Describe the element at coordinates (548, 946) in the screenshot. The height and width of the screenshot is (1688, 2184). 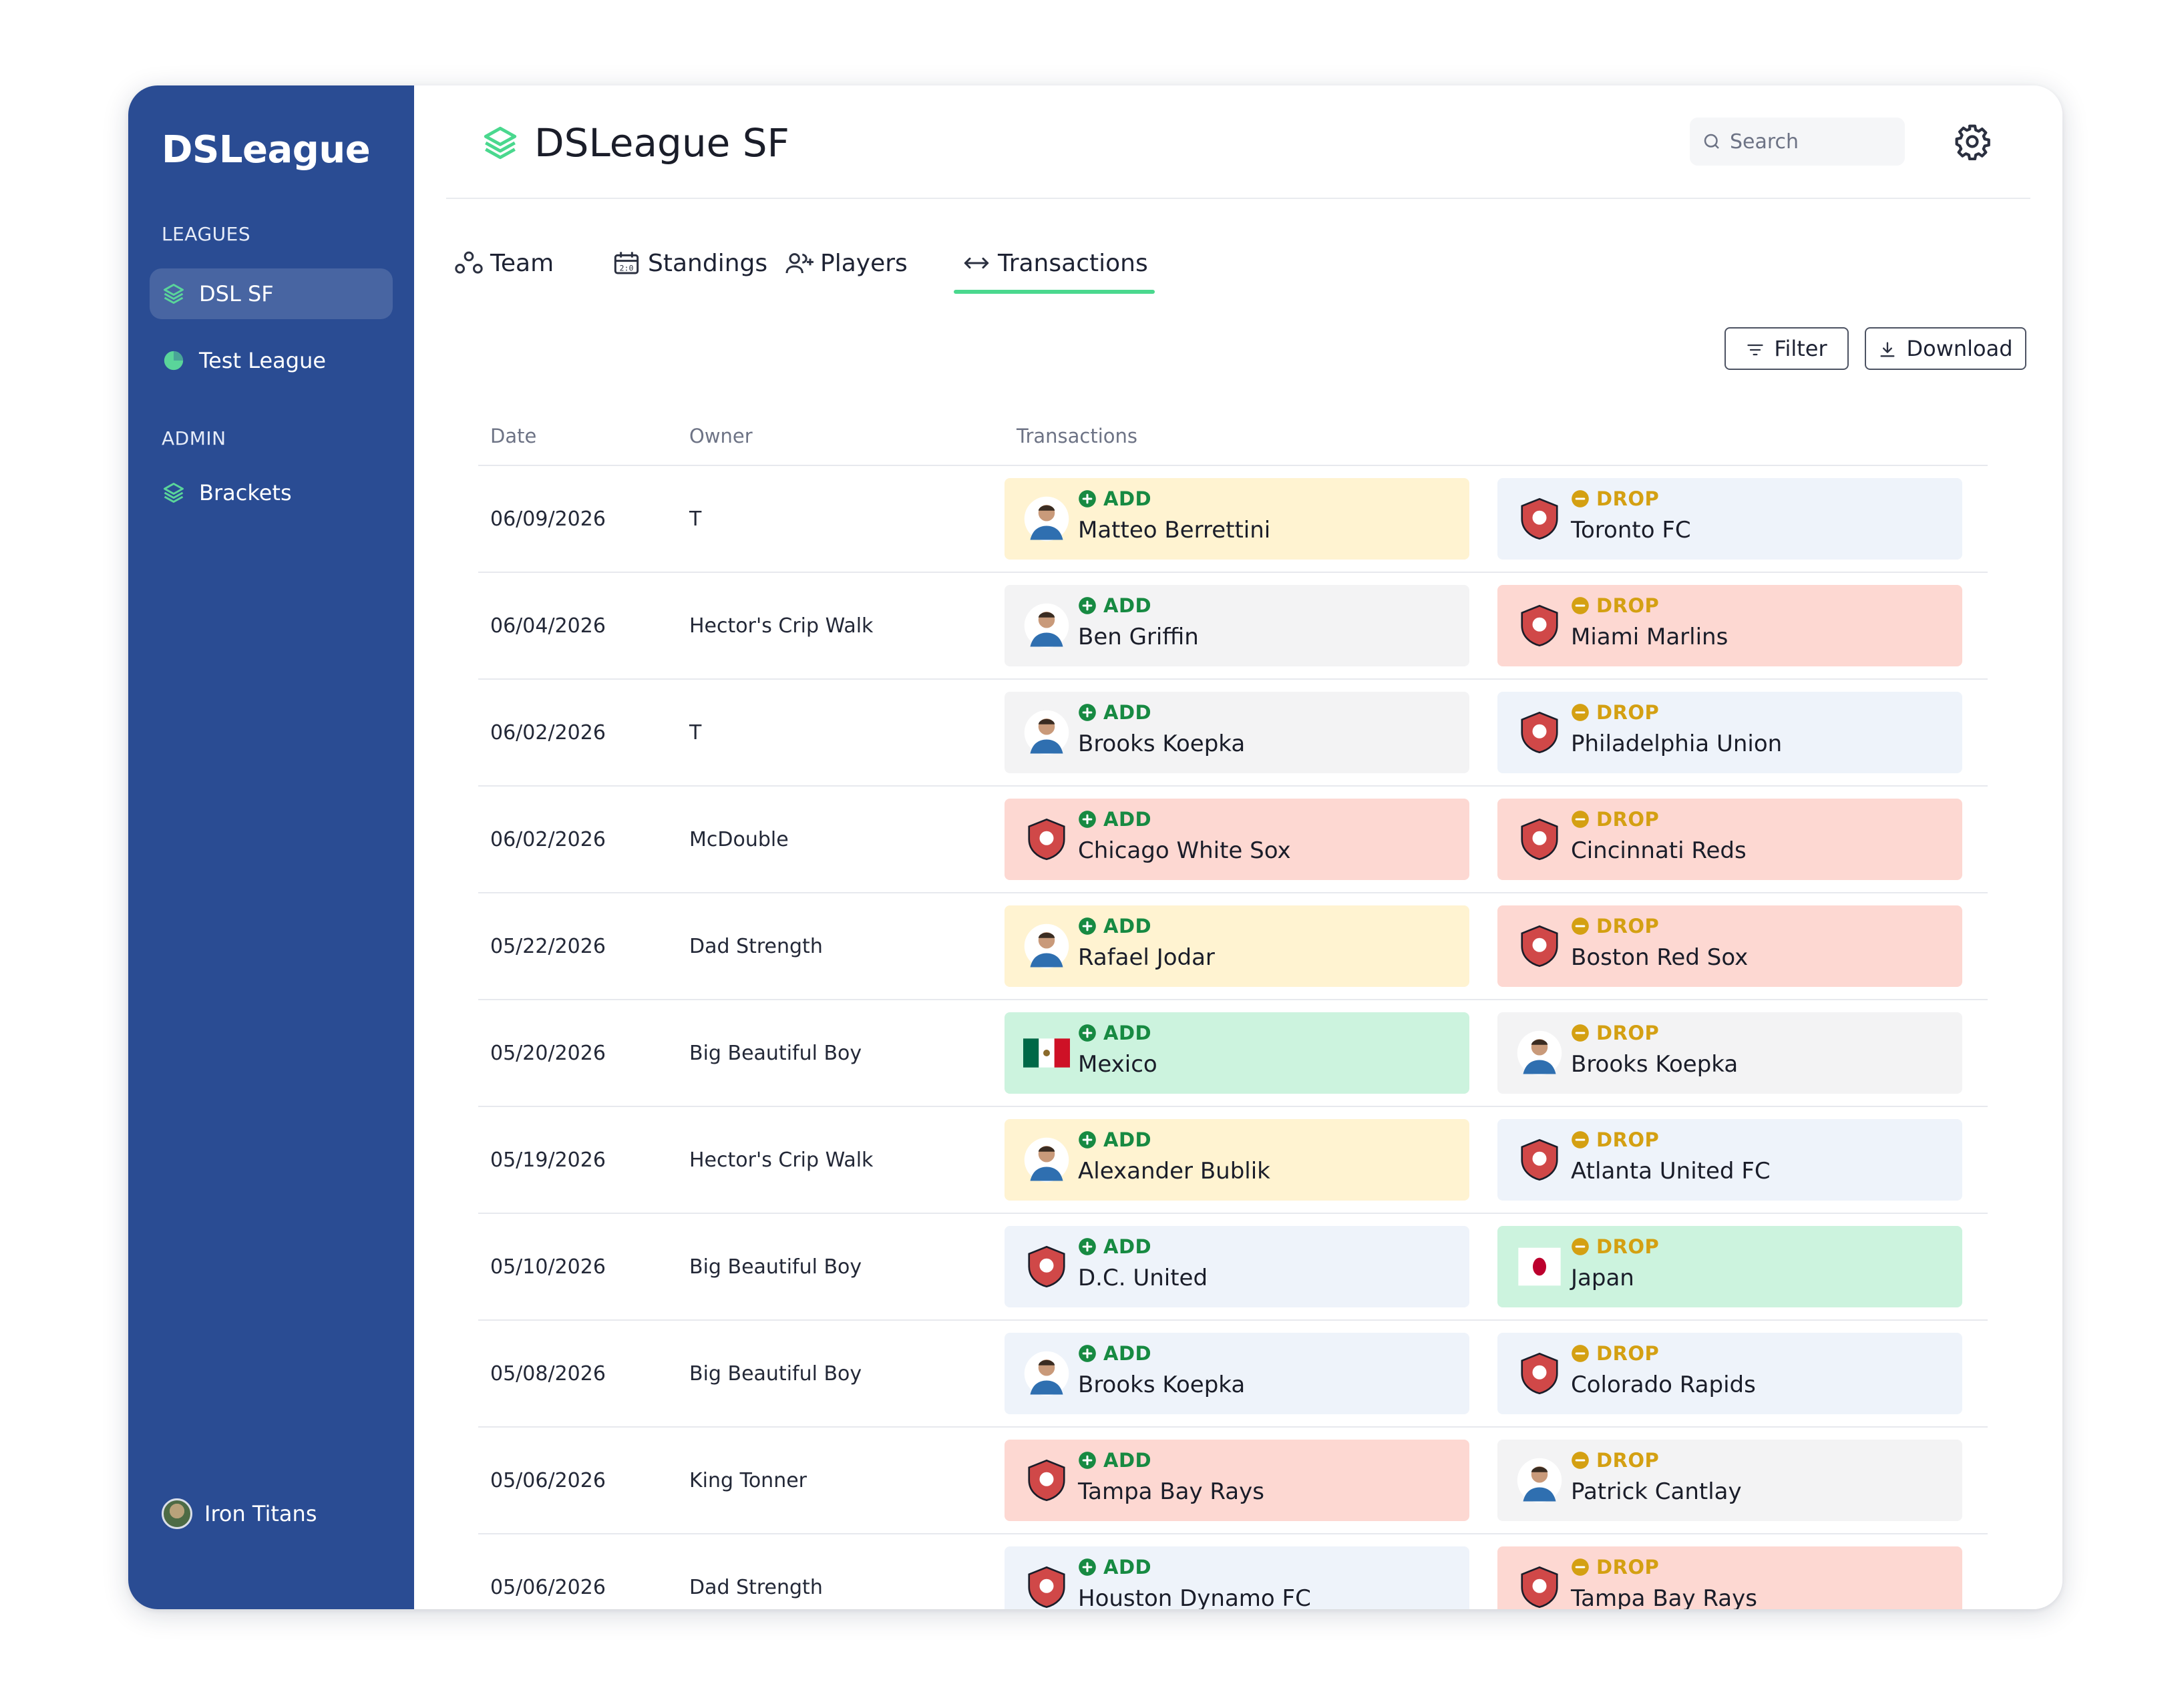
I see `date-cell: 05/22/2026` at that location.